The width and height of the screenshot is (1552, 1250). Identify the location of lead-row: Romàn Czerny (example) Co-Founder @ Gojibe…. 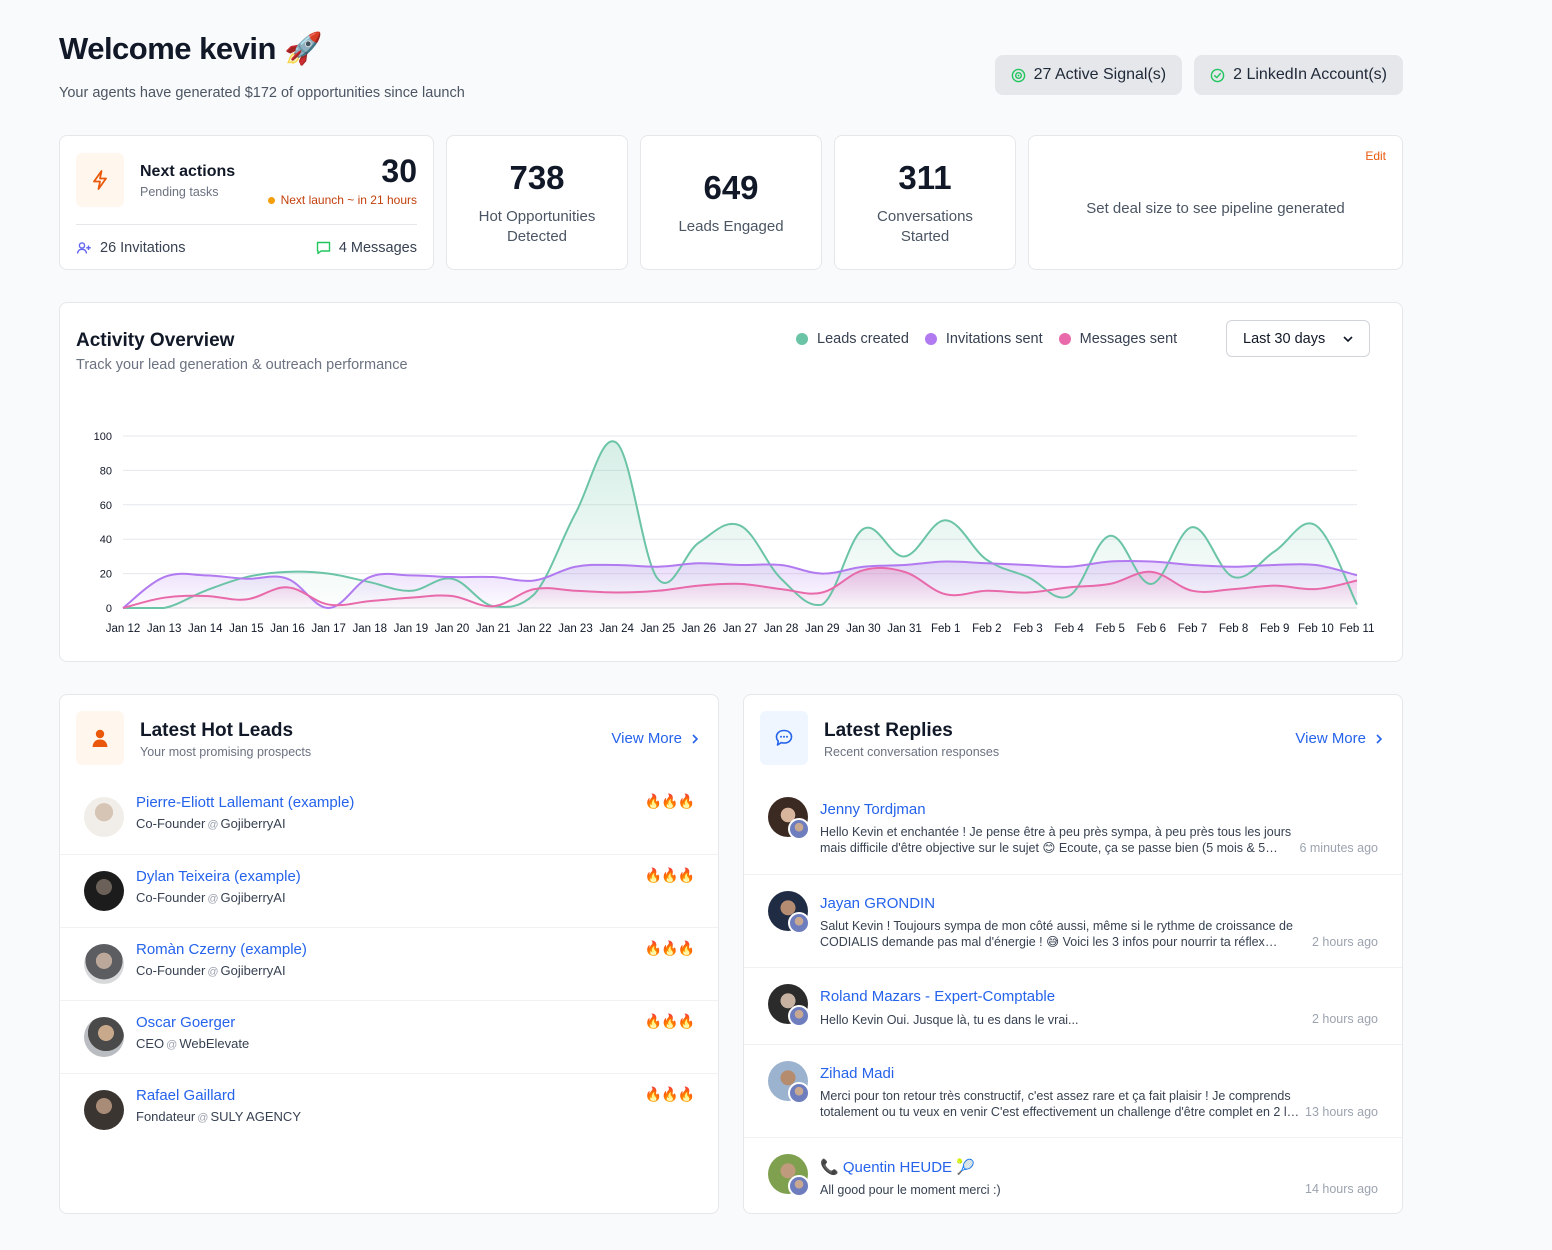
(389, 963).